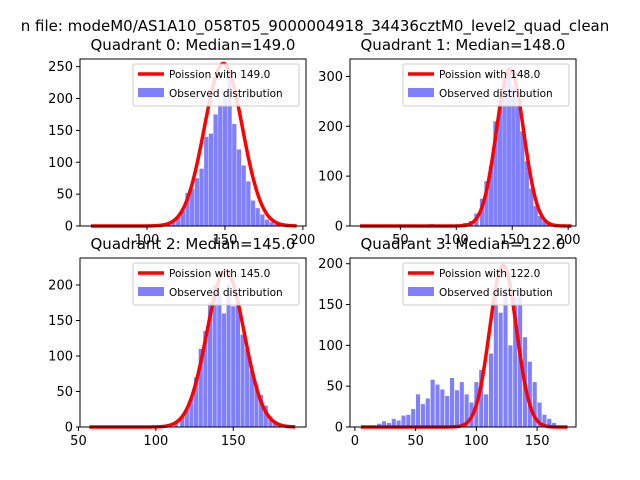 This screenshot has height=480, width=640. What do you see at coordinates (225, 240) in the screenshot?
I see `x-tick-label: 150` at bounding box center [225, 240].